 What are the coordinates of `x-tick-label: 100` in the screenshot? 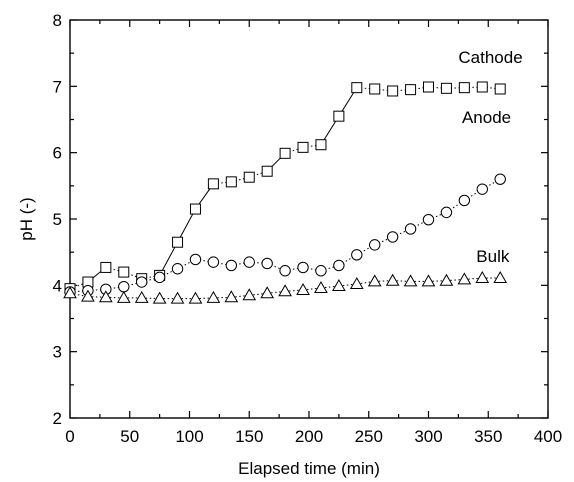 It's located at (189, 436).